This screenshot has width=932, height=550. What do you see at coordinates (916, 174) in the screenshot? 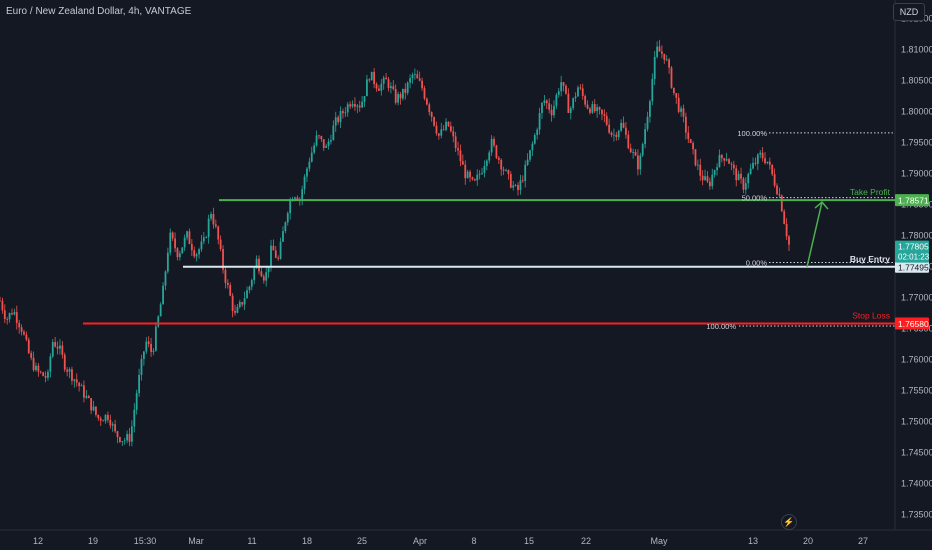
I see `y-tick-label: 1.79000` at bounding box center [916, 174].